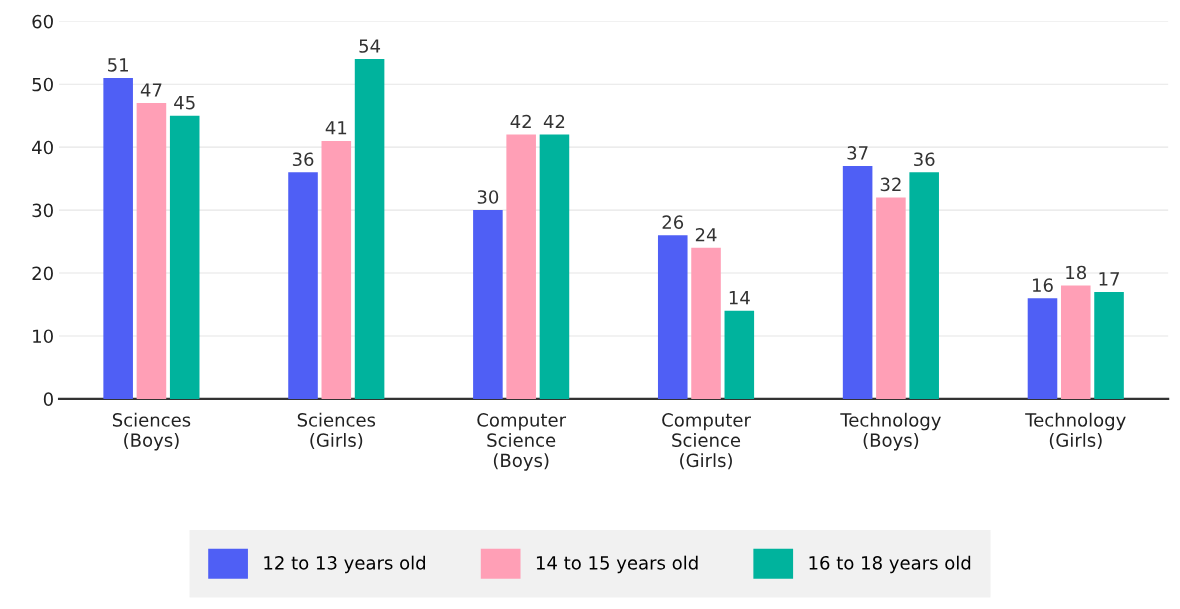 This screenshot has height=609, width=1180. Describe the element at coordinates (739, 298) in the screenshot. I see `data-label: 14` at that location.